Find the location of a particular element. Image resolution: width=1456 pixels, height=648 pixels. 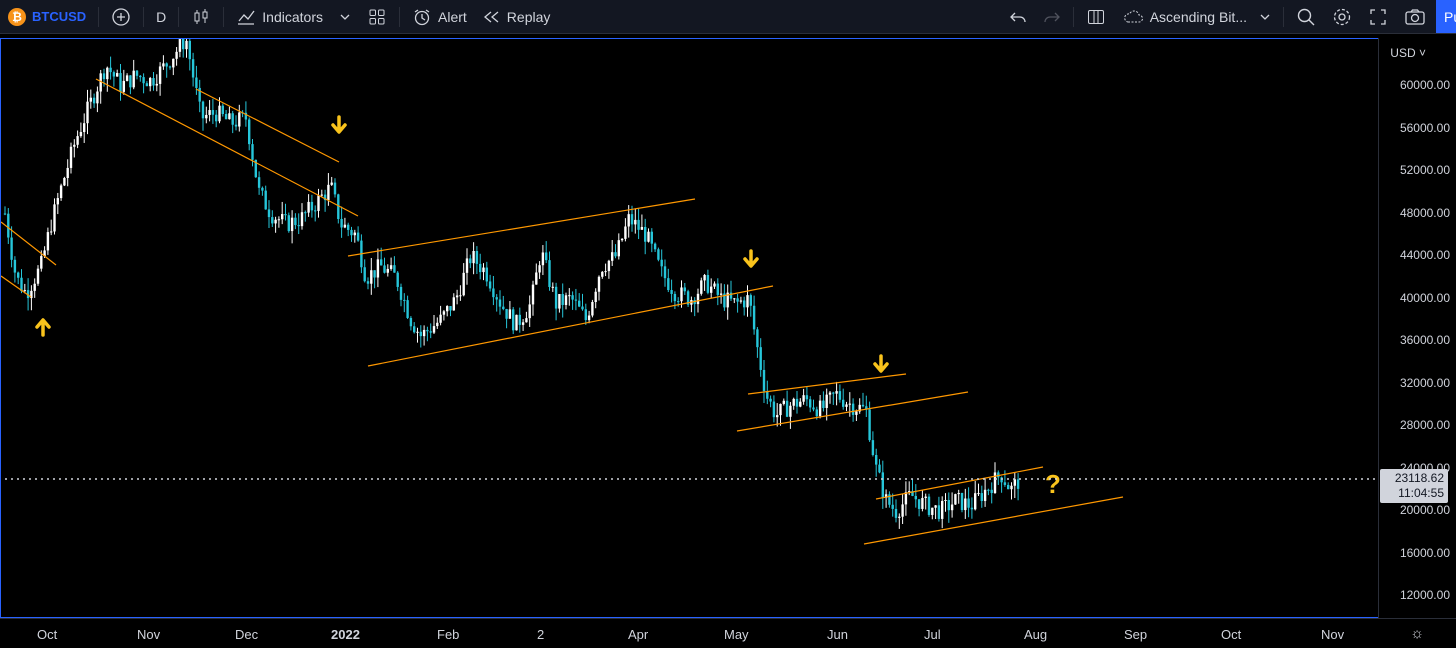

layout-select-button is located at coordinates (1096, 16).